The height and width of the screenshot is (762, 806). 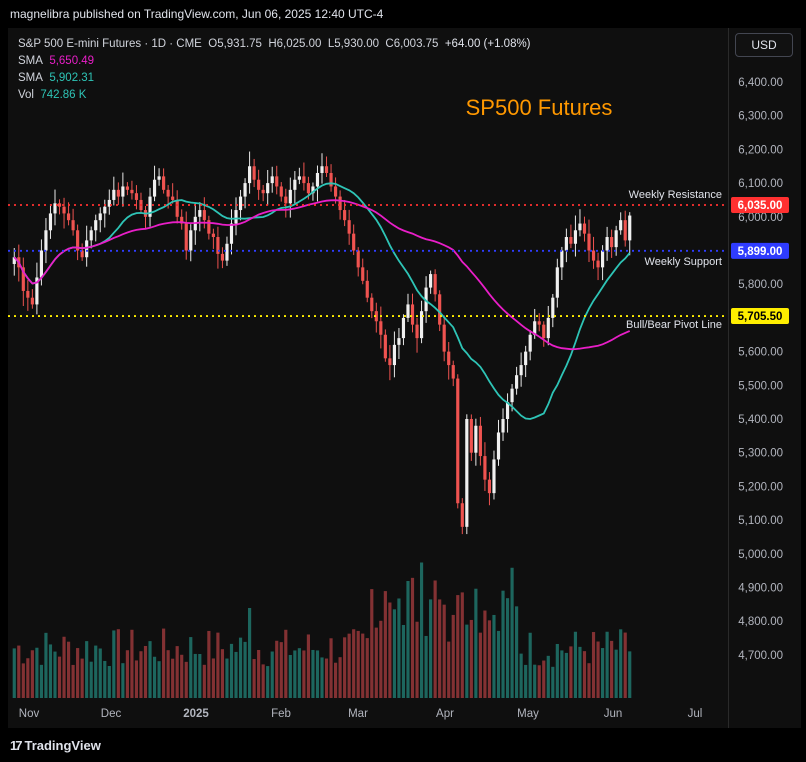 What do you see at coordinates (398, 201) in the screenshot?
I see `level-0: Weekly Resistance 6,035.00` at bounding box center [398, 201].